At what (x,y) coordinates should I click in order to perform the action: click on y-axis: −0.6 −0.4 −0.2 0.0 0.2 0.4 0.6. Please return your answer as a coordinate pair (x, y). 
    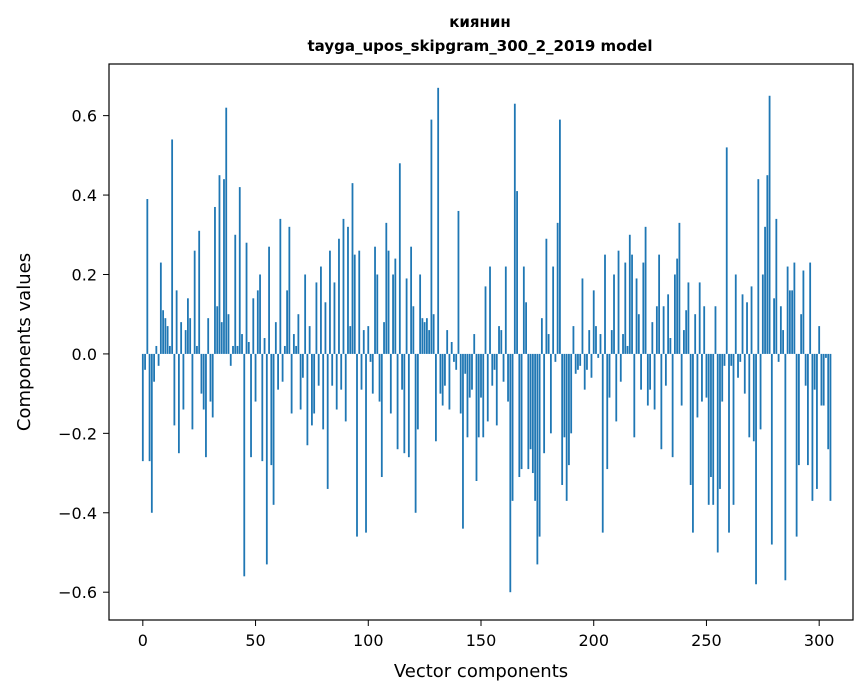
    Looking at the image, I should click on (83, 354).